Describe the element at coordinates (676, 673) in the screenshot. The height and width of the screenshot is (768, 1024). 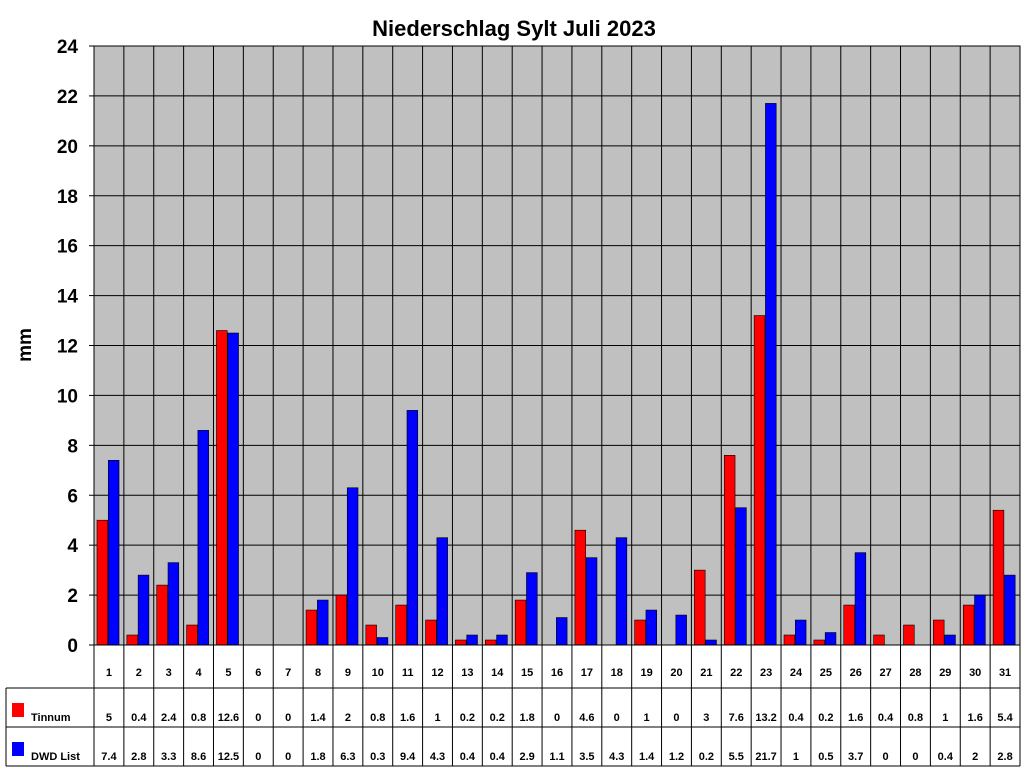
I see `category-label: 20` at that location.